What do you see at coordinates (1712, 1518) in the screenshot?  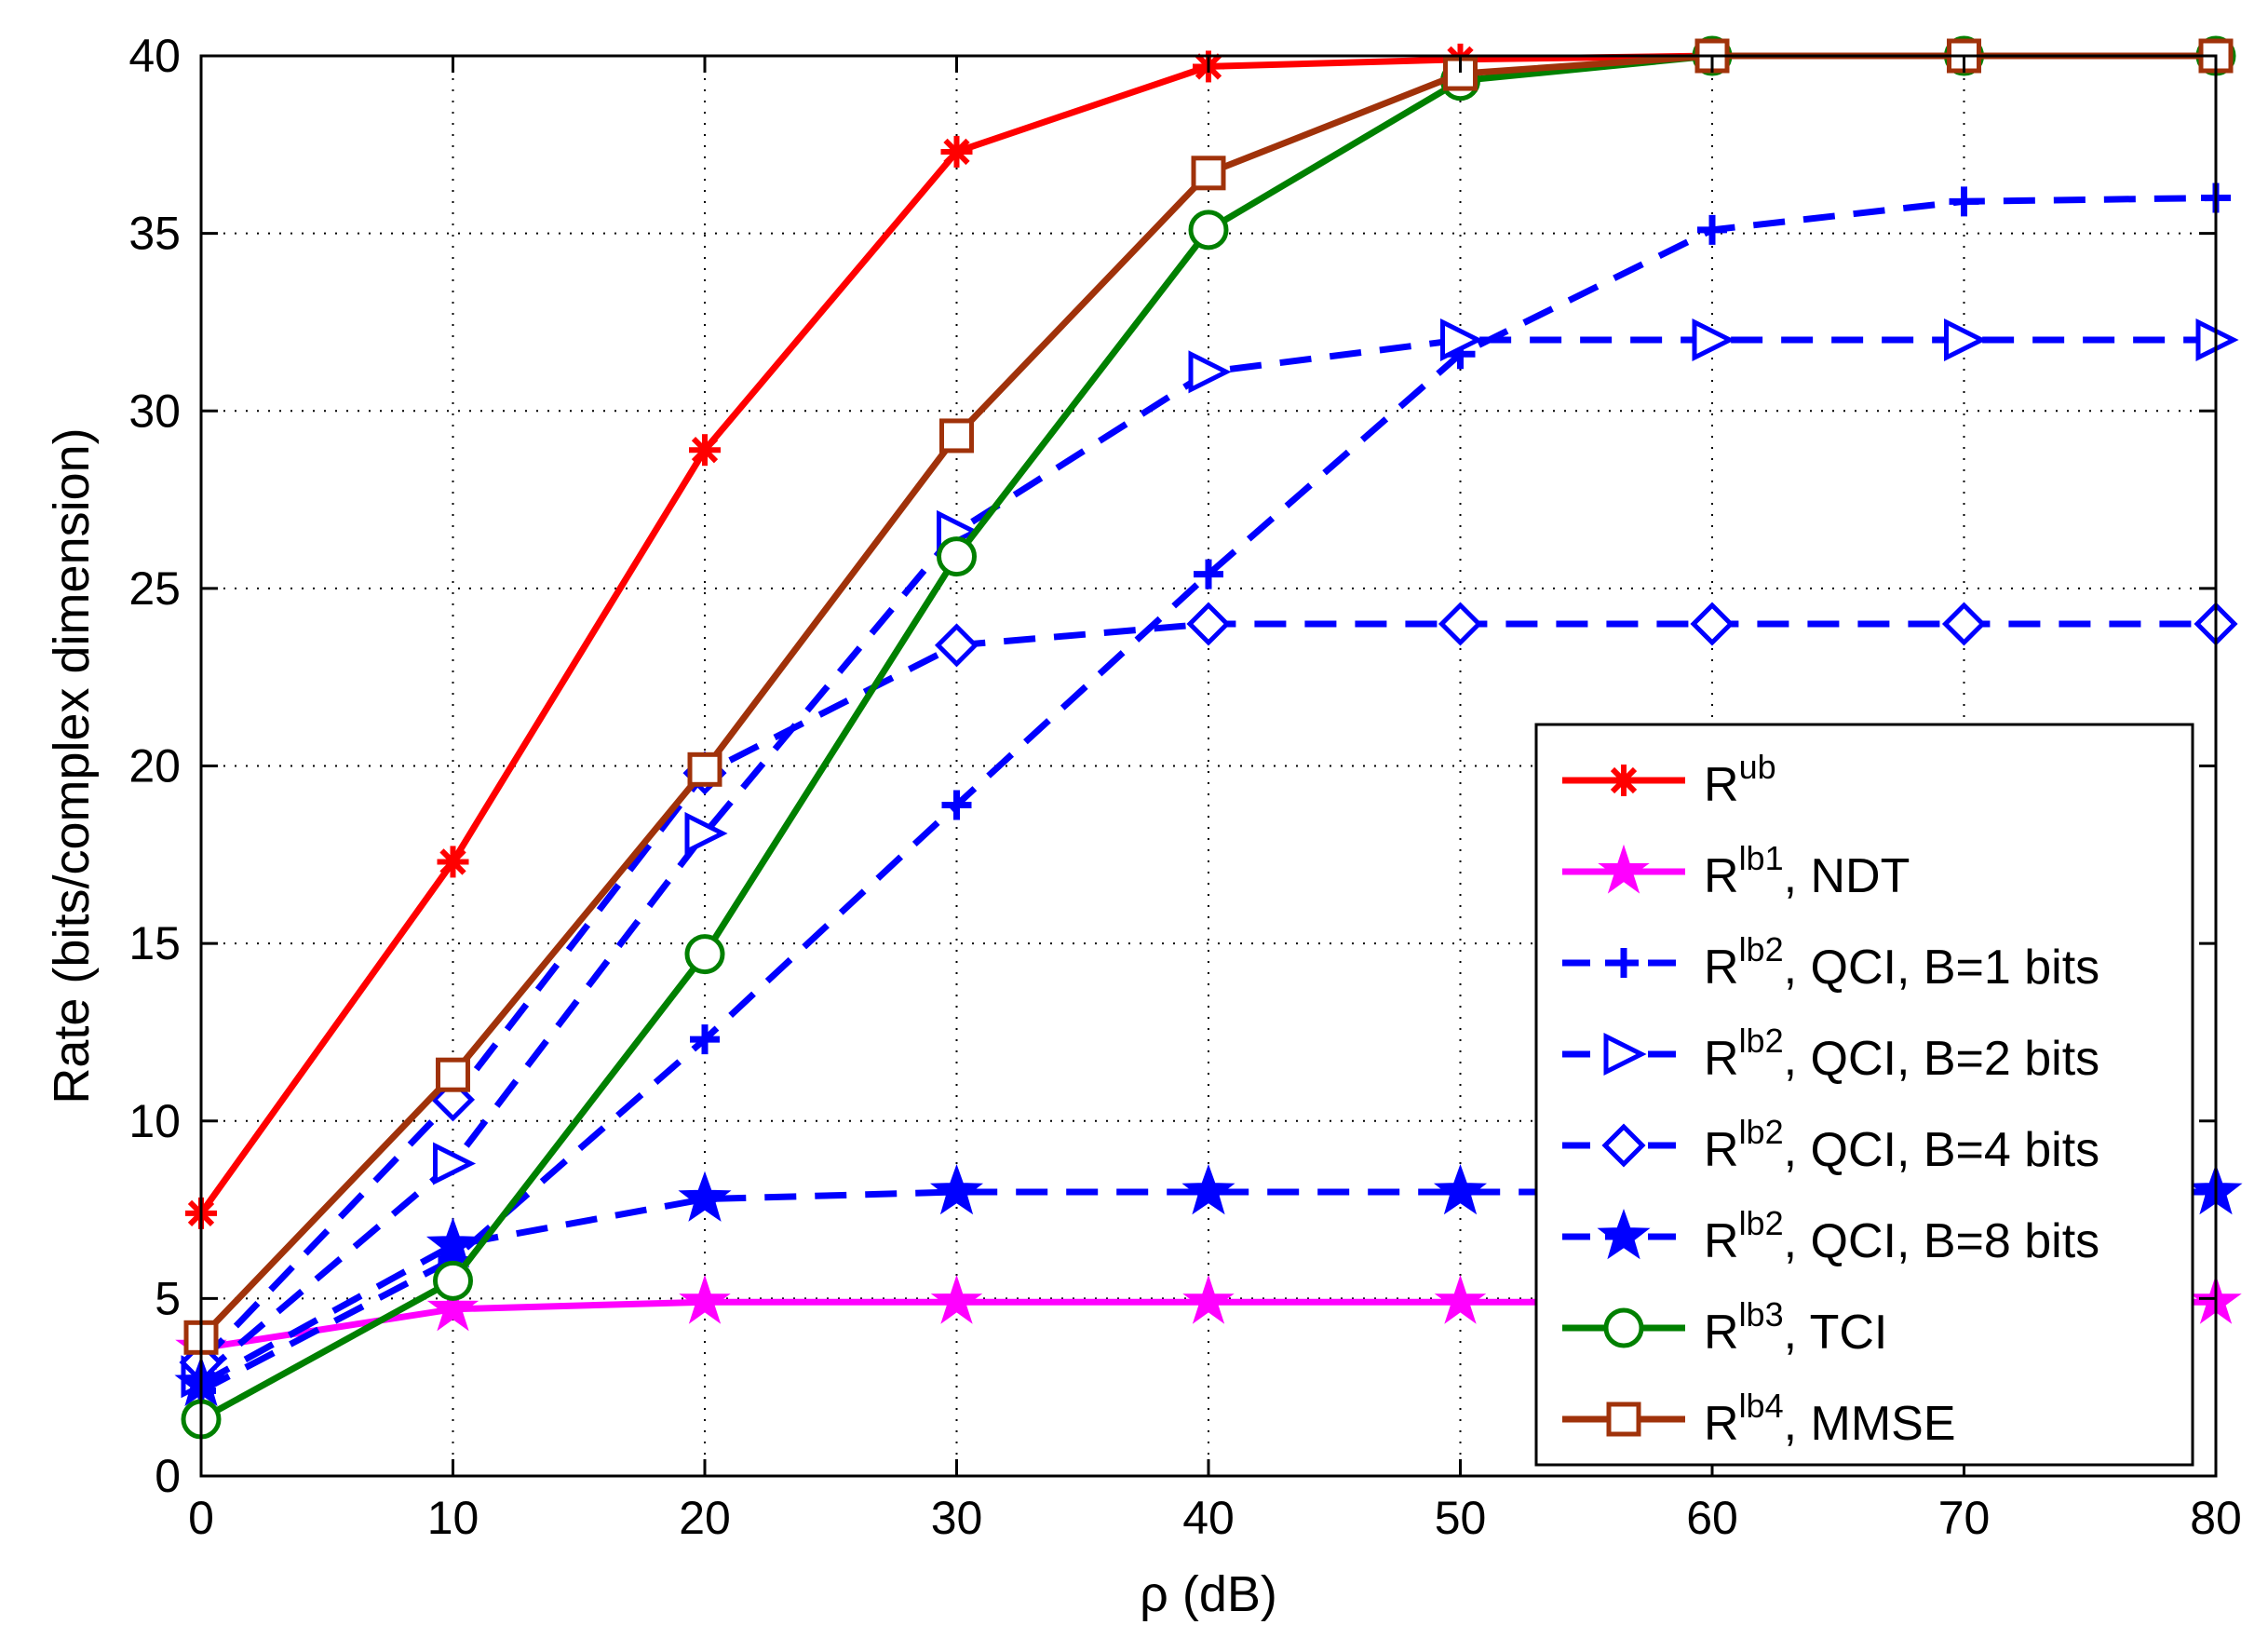 I see `x-tick-label: 60` at bounding box center [1712, 1518].